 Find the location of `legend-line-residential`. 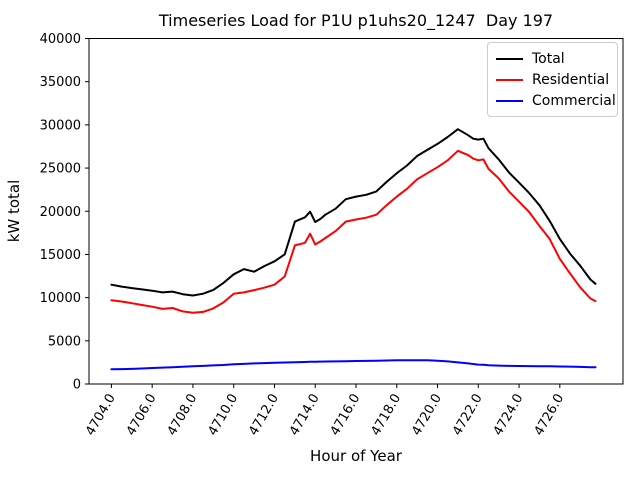

legend-line-residential is located at coordinates (509, 79).